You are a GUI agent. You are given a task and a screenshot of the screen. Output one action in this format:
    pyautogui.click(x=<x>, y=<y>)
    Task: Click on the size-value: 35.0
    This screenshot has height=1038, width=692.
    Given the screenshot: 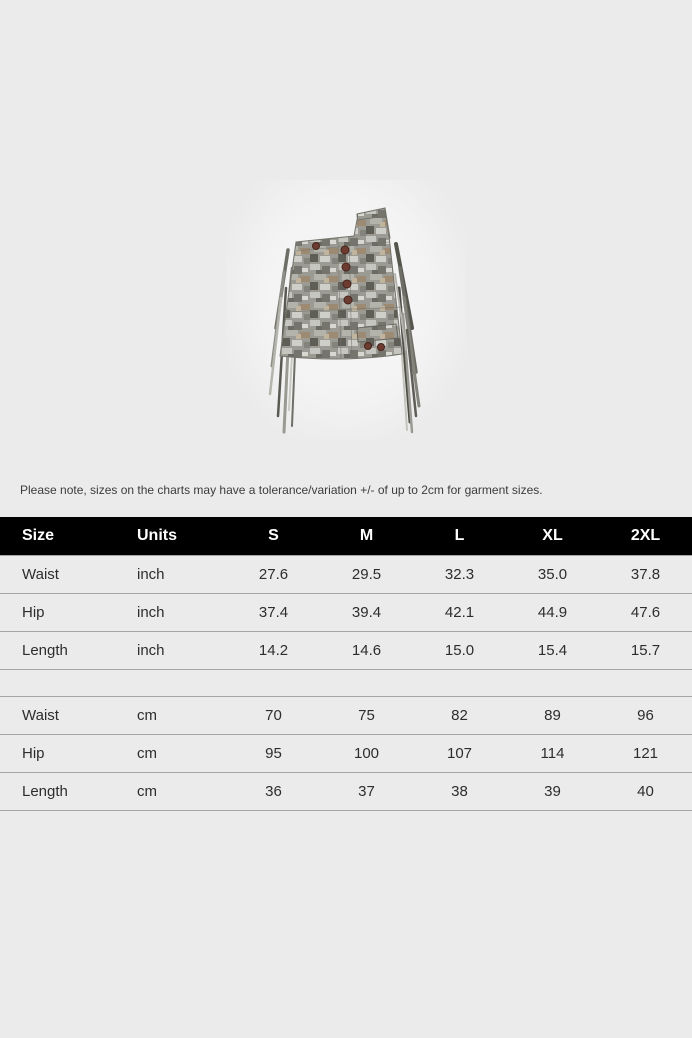 What is the action you would take?
    pyautogui.click(x=552, y=573)
    